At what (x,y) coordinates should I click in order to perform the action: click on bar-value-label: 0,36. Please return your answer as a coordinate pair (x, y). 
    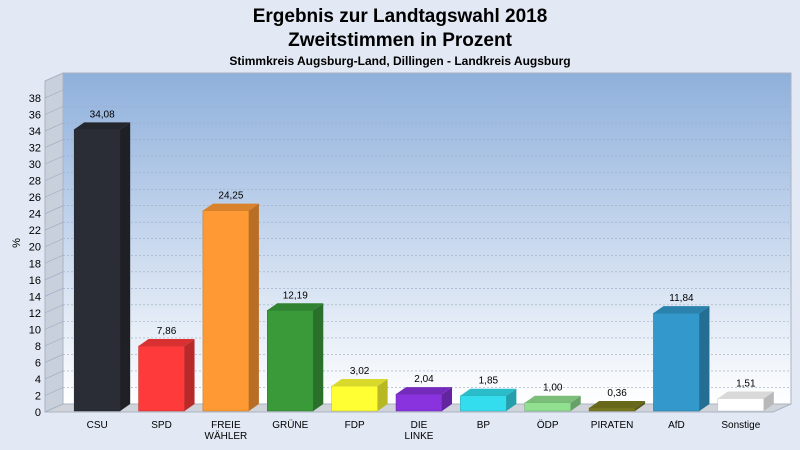
    Looking at the image, I should click on (617, 393).